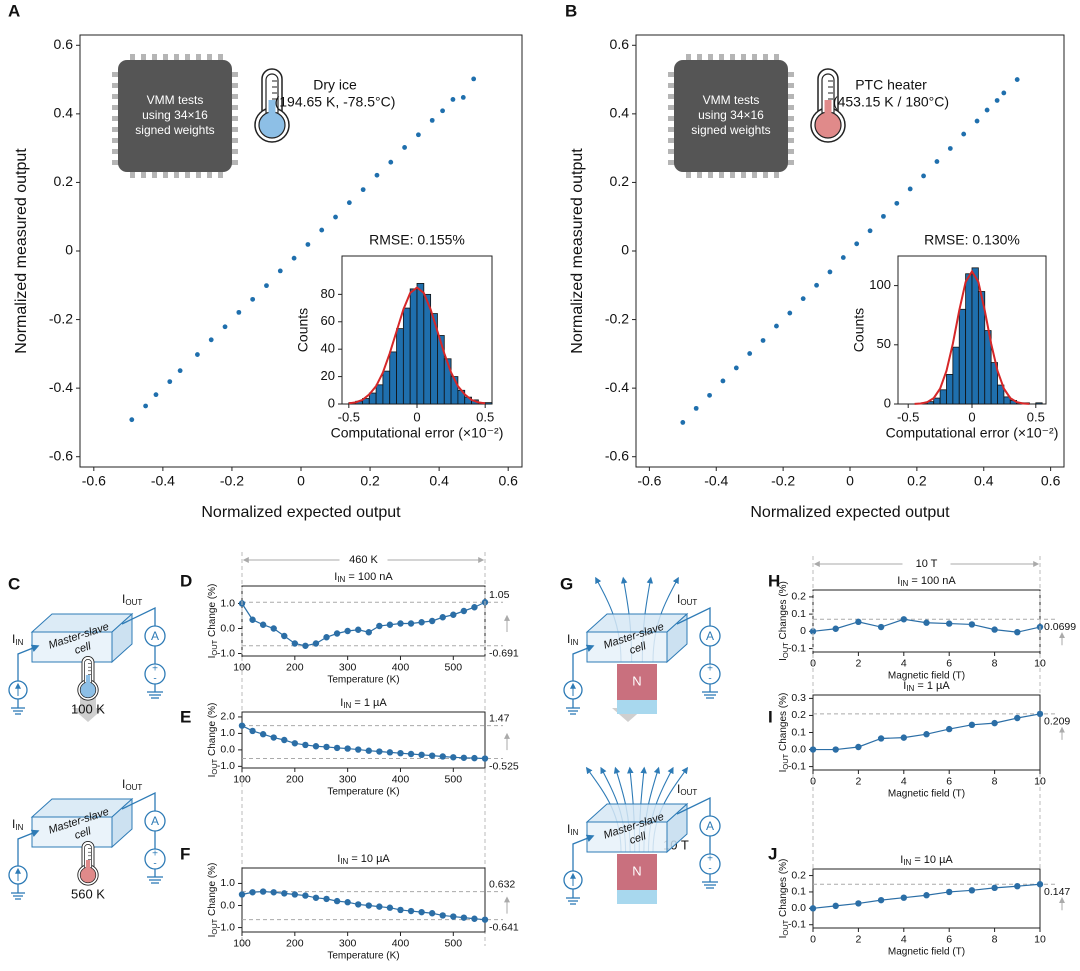  Describe the element at coordinates (133, 787) in the screenshot. I see `text-run: OUT` at that location.